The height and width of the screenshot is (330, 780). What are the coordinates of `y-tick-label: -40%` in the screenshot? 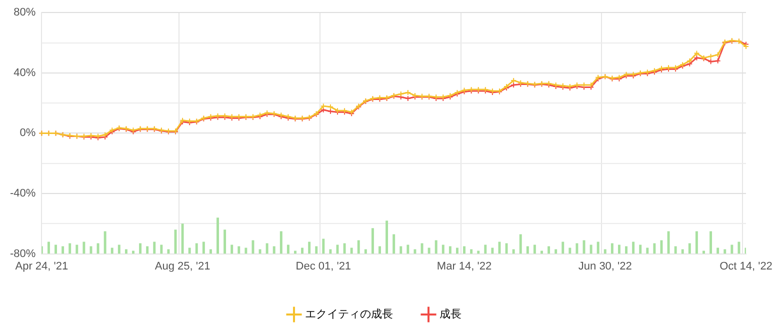 It's located at (23, 194).